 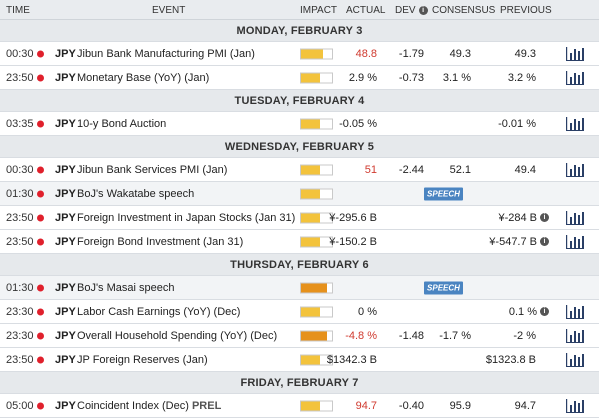 I want to click on event-actual: ¥-295.6 B, so click(x=353, y=217).